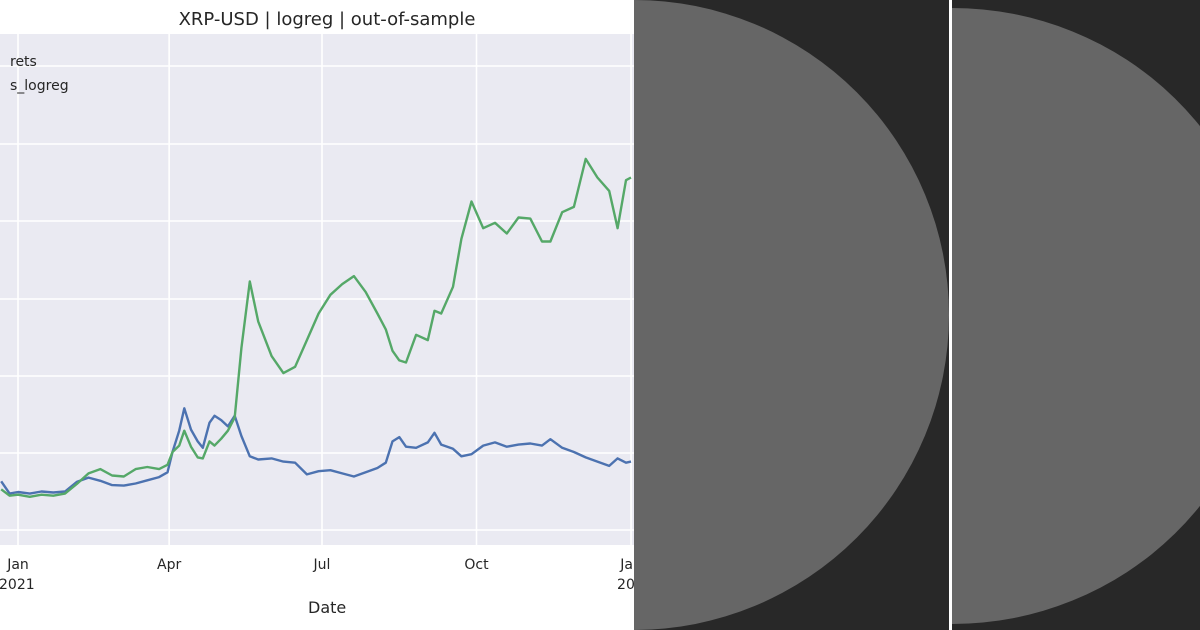 The height and width of the screenshot is (630, 1200). Describe the element at coordinates (39, 74) in the screenshot. I see `legend: rets s_logreg` at that location.